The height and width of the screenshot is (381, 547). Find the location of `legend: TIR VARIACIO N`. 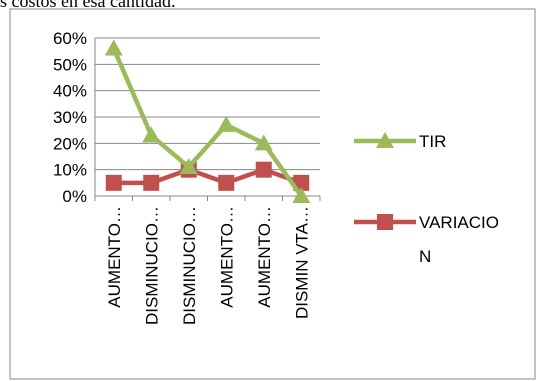

legend: TIR VARIACIO N is located at coordinates (426, 199).